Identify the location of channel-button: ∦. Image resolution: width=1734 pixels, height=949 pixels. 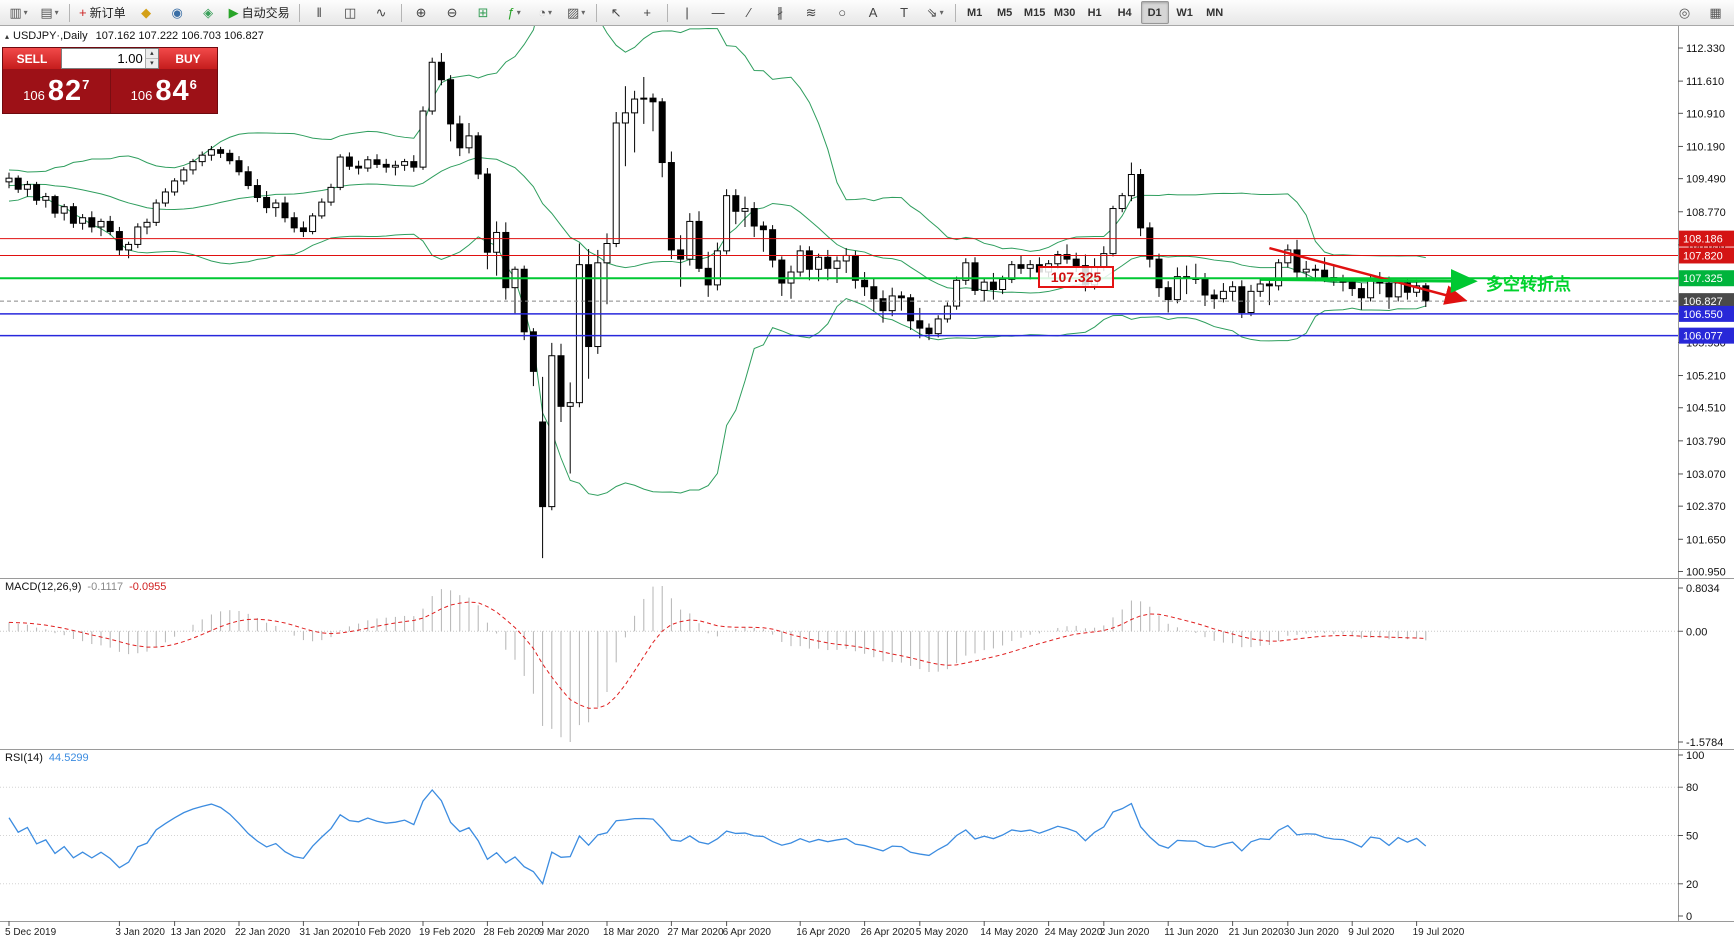
(780, 12).